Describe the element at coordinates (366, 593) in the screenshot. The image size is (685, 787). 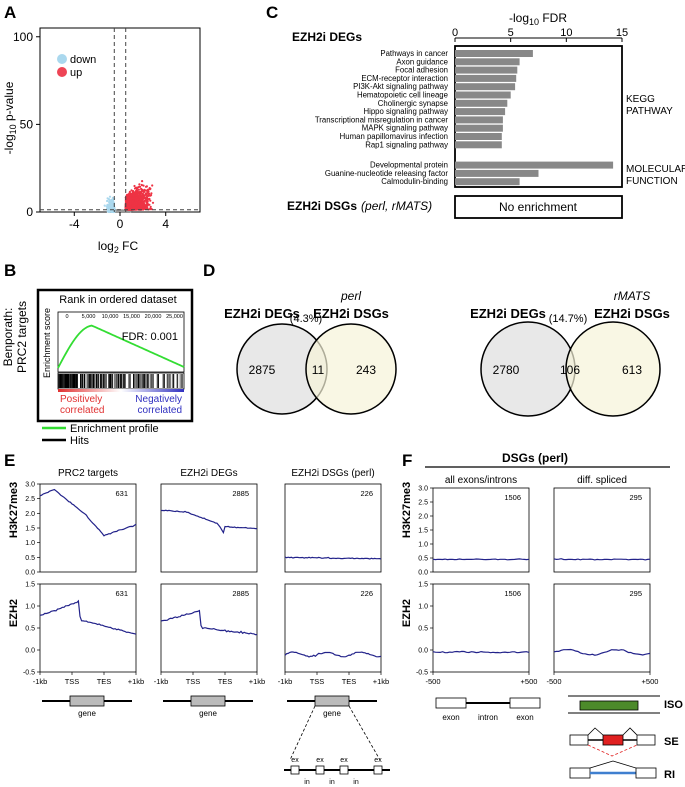
I see `e-ezh2-count: 226` at that location.